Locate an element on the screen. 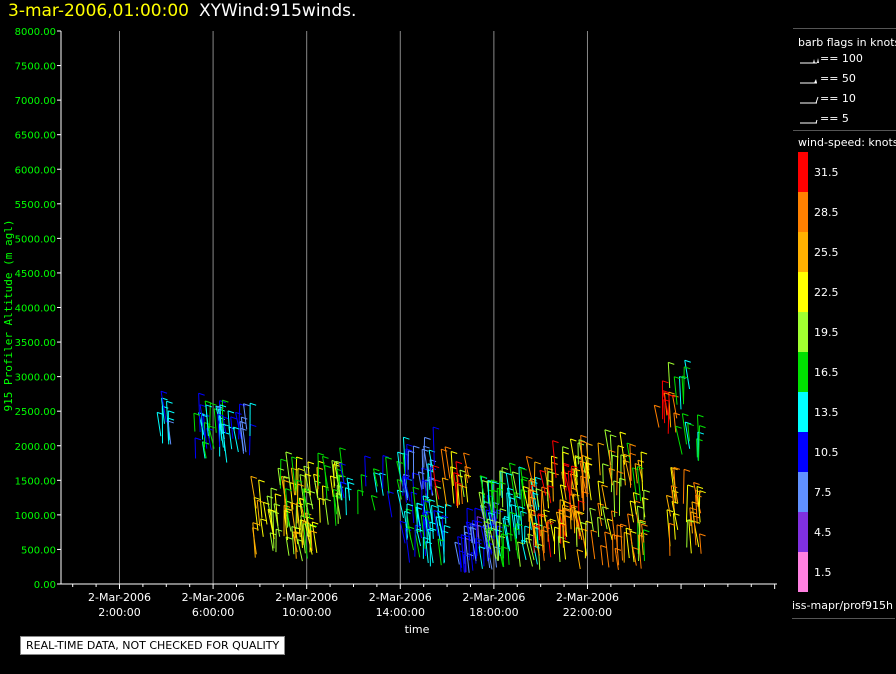 The height and width of the screenshot is (674, 896). barb-legend-item: == 5 is located at coordinates (824, 119).